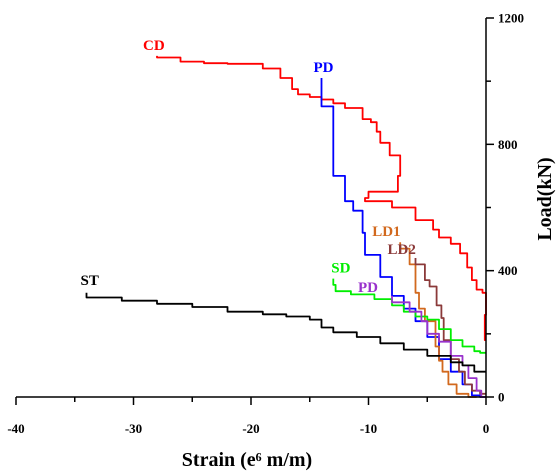 The height and width of the screenshot is (472, 556). I want to click on x-tick-label: -20, so click(250, 428).